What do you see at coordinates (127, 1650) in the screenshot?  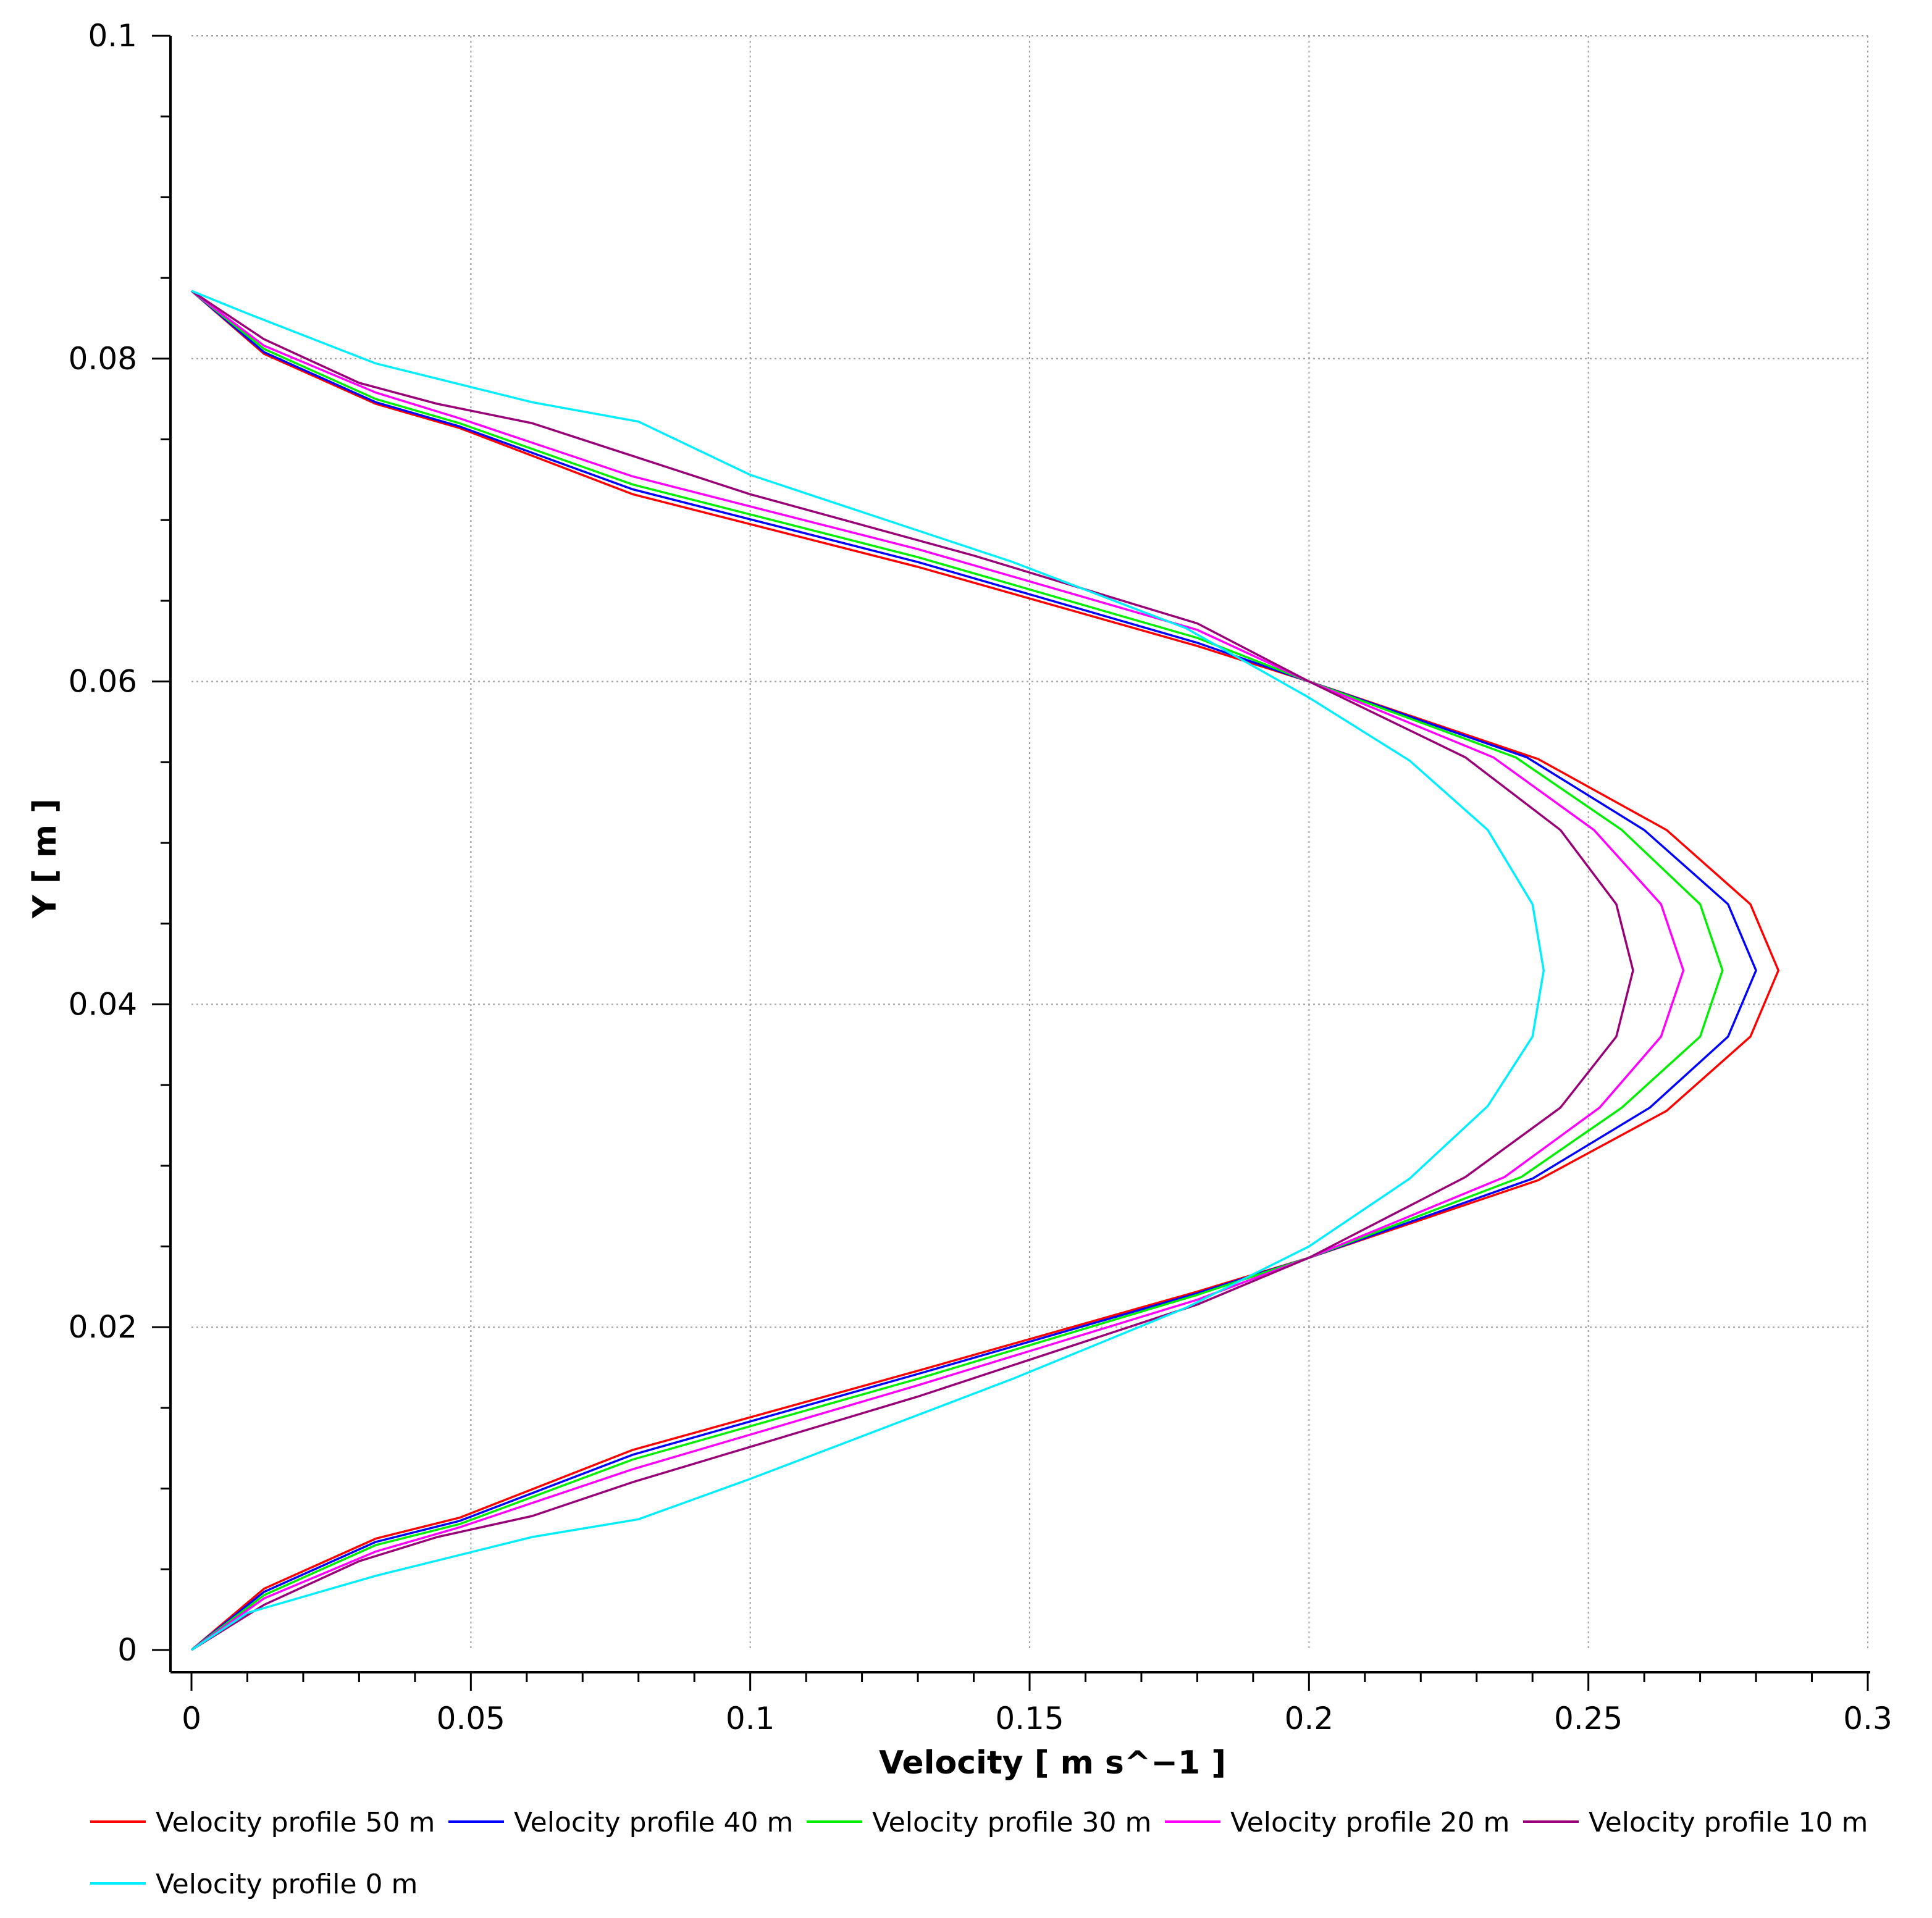 I see `y-tick-label: 0` at bounding box center [127, 1650].